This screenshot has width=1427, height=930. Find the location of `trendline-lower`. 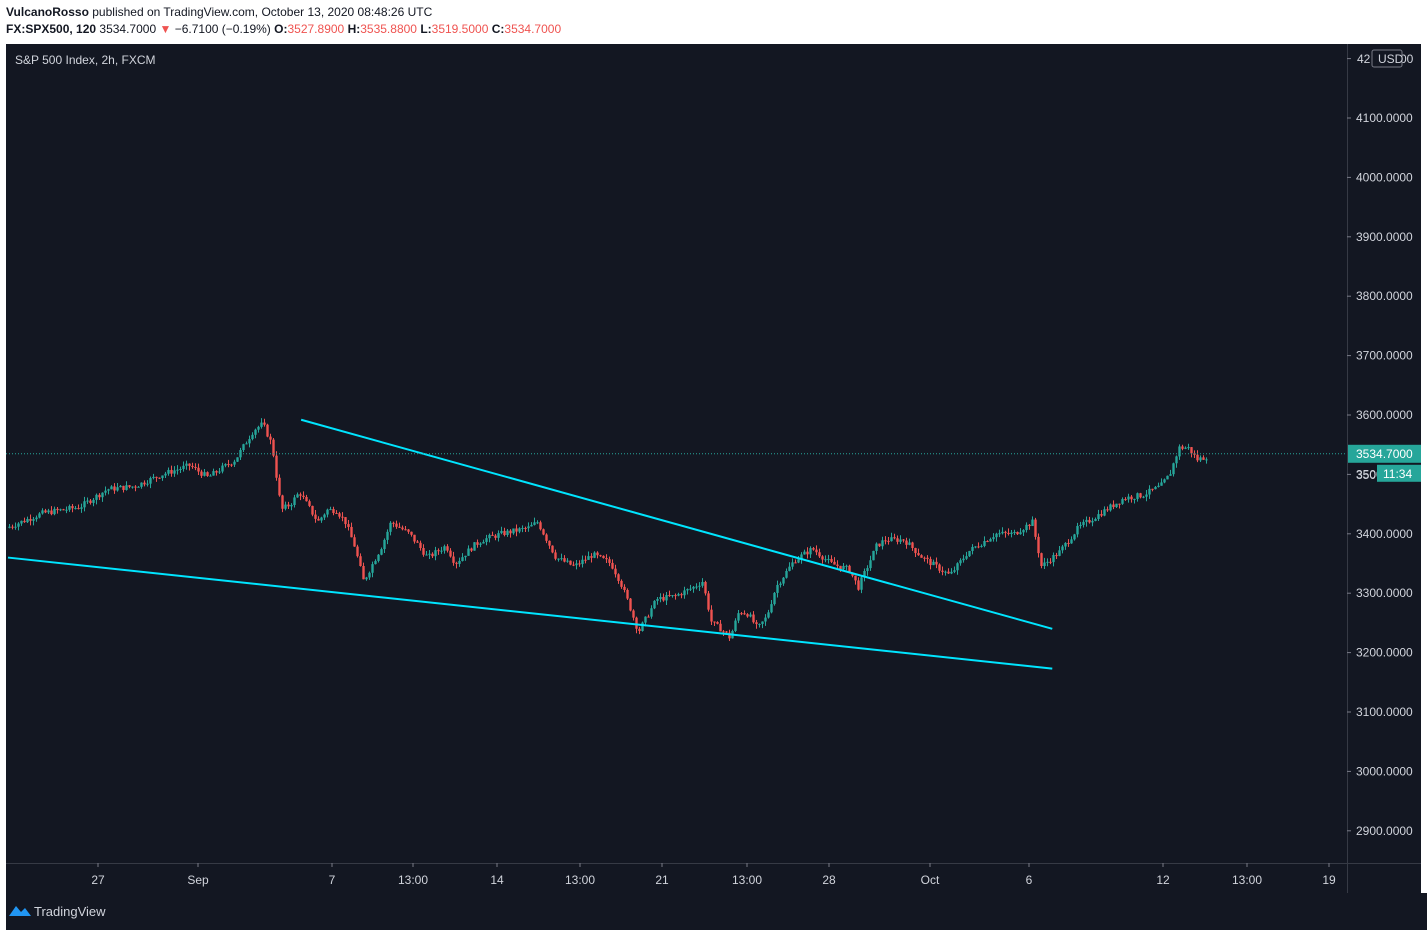

trendline-lower is located at coordinates (530, 613).